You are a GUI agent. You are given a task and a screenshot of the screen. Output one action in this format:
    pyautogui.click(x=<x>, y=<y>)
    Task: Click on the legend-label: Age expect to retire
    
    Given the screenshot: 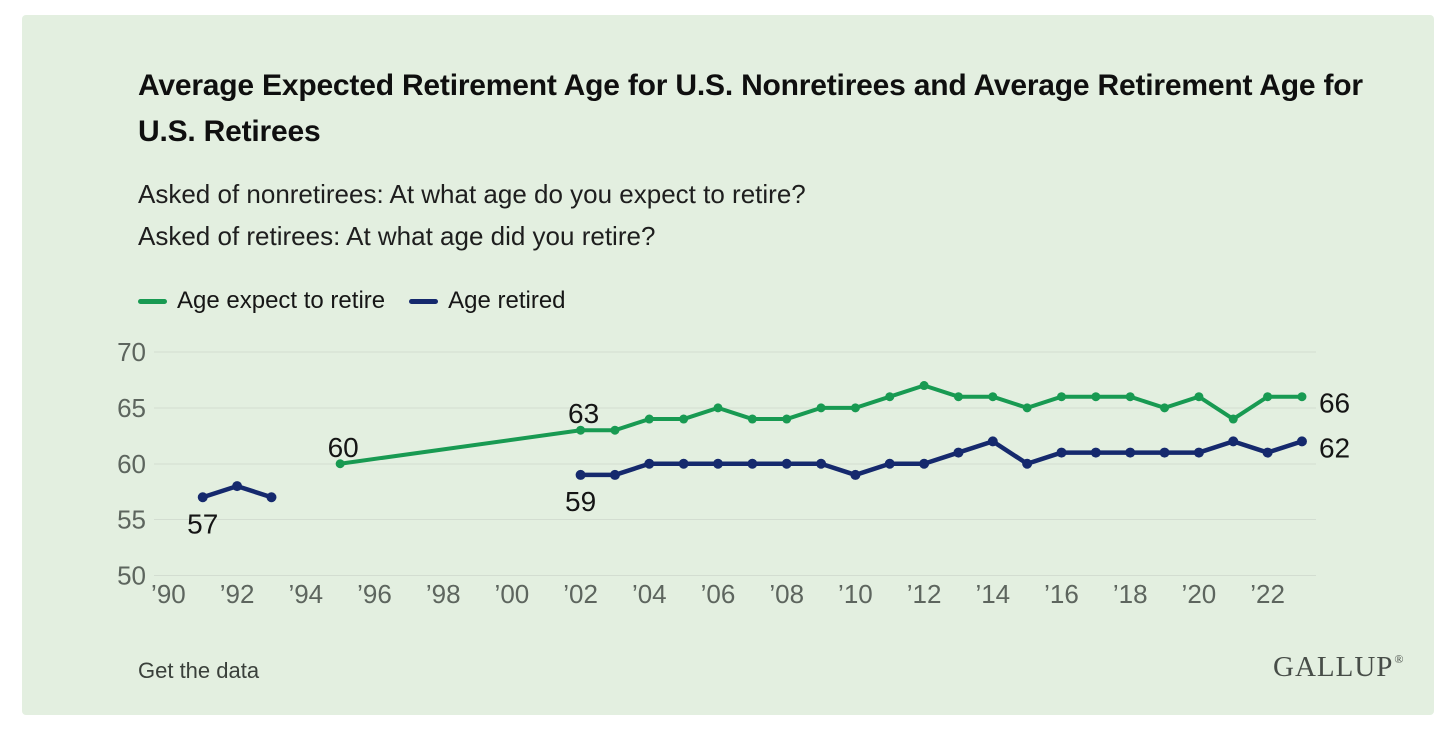 What is the action you would take?
    pyautogui.click(x=281, y=300)
    